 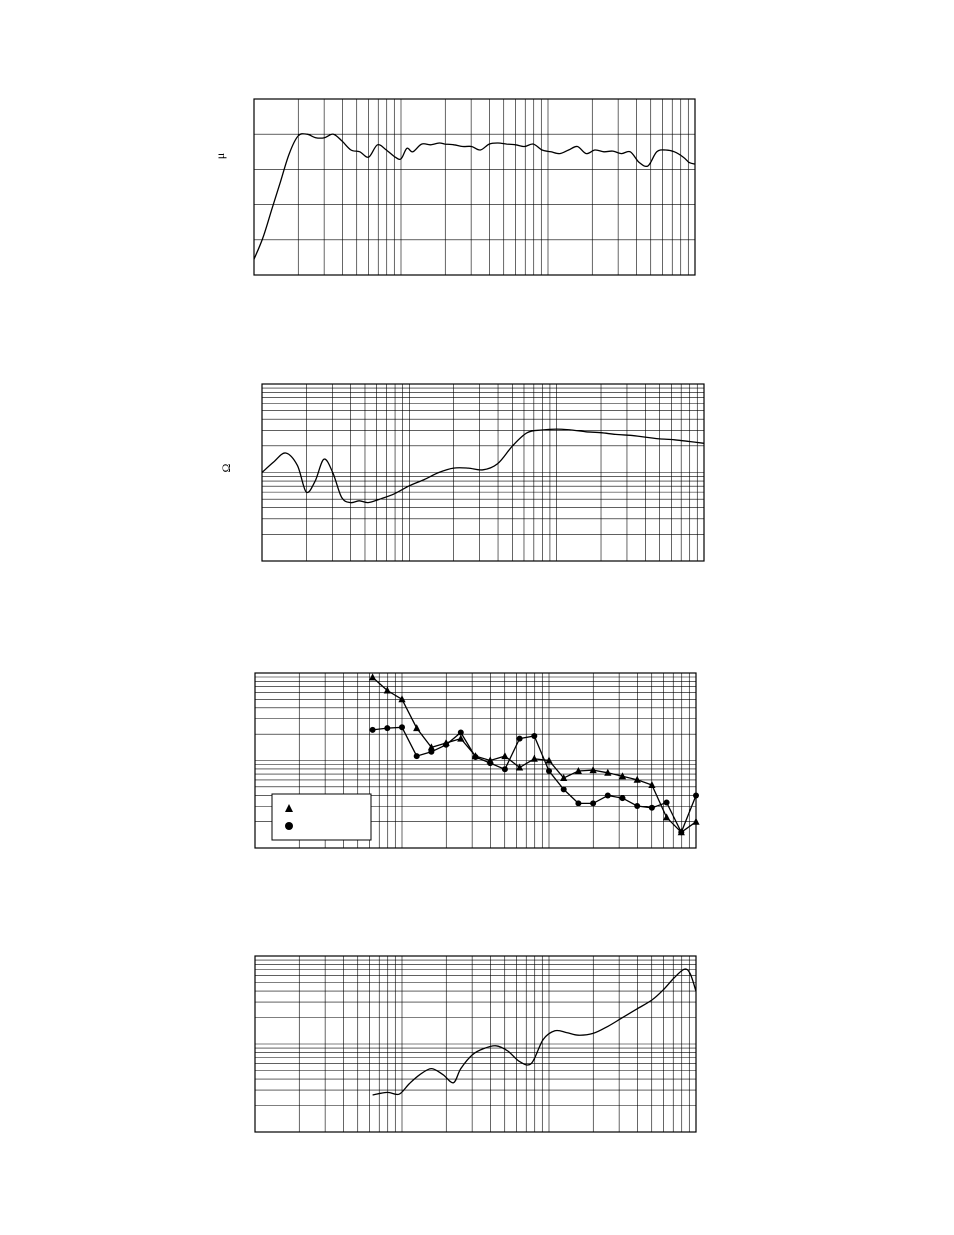 I want to click on legend, so click(x=321, y=817).